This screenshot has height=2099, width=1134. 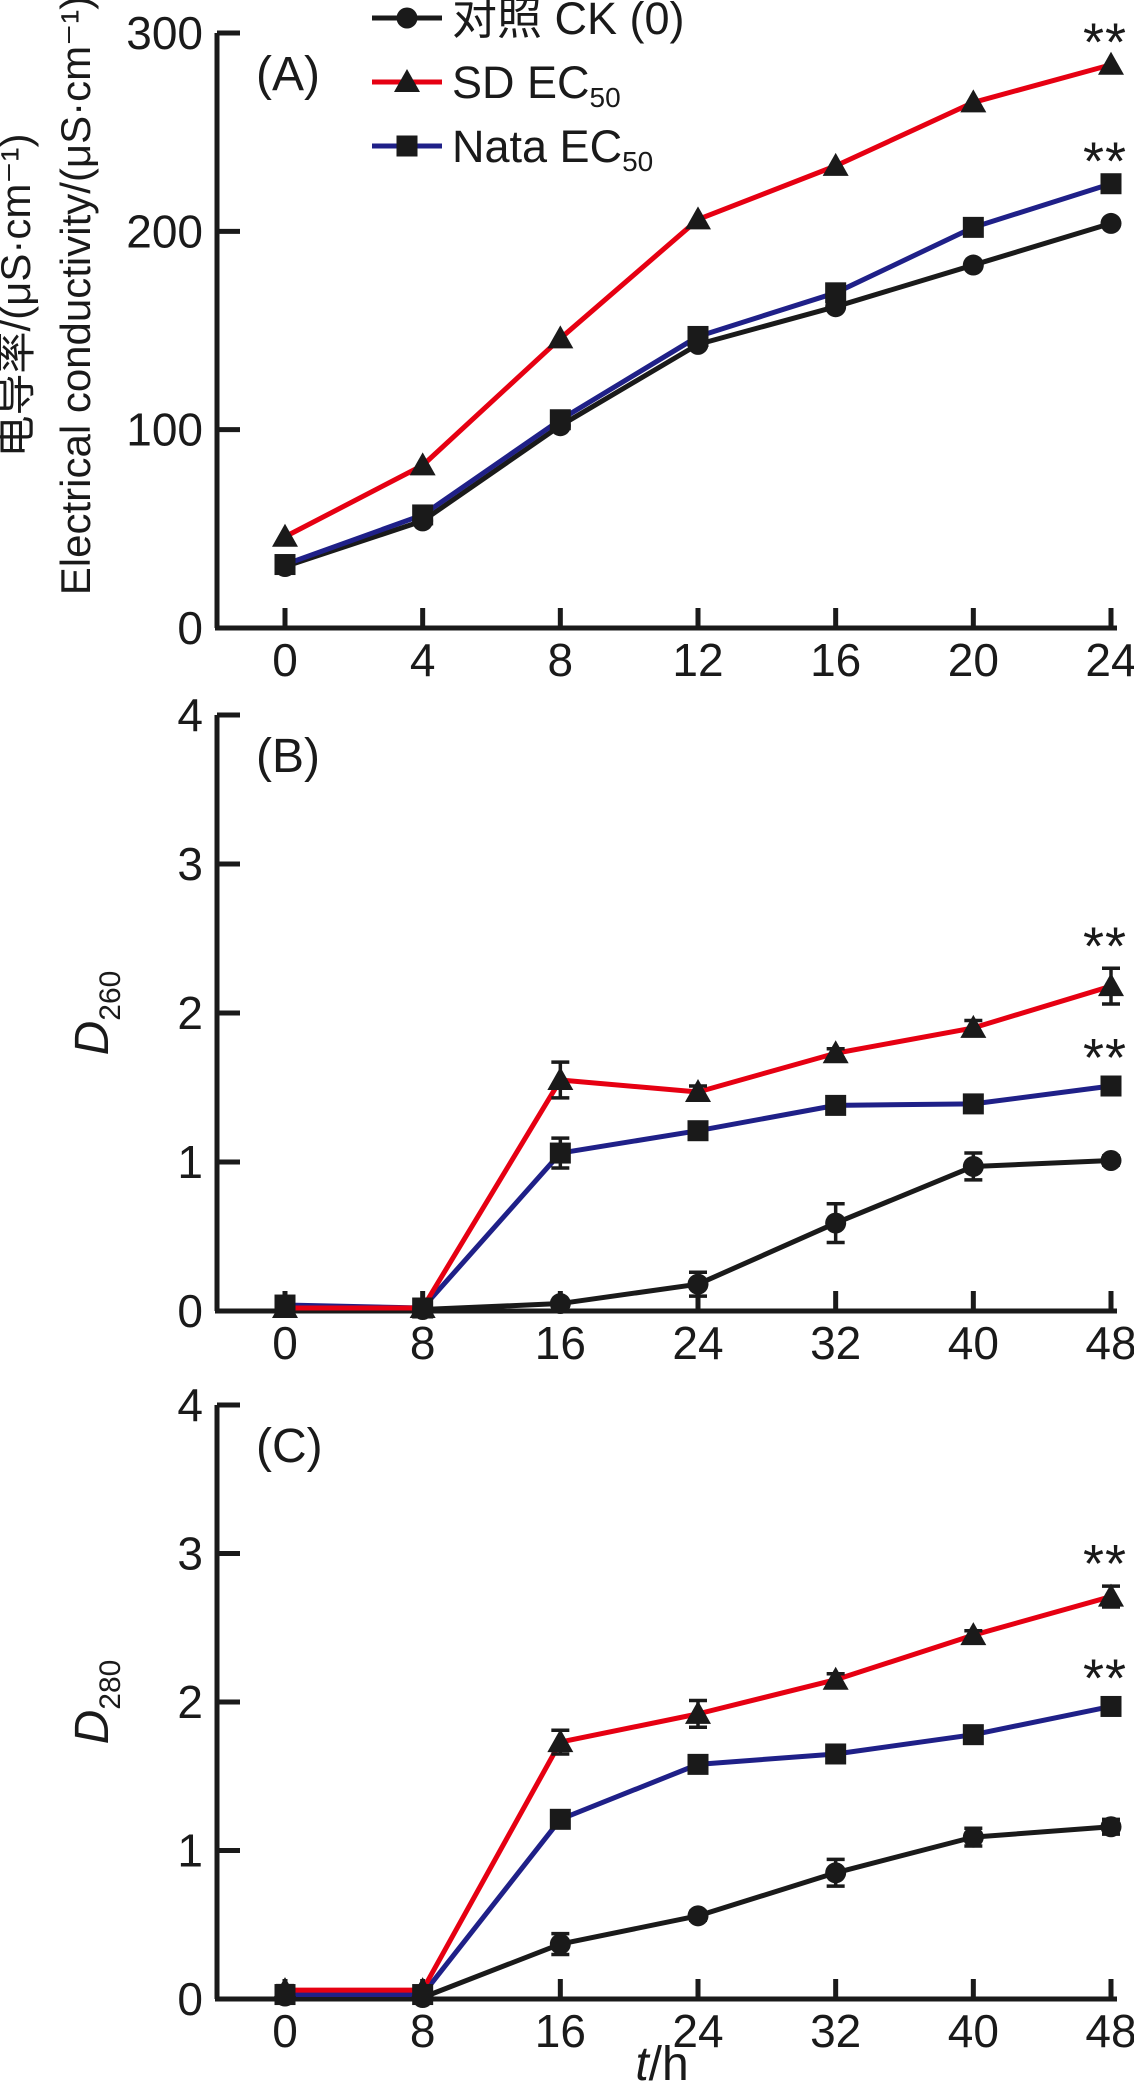 I want to click on legend-item-ck: 对照 CK (0), so click(x=528, y=22).